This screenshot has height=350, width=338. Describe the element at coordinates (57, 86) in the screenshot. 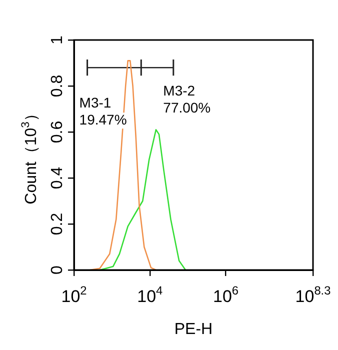

I see `y-tick-label: 0.8` at that location.